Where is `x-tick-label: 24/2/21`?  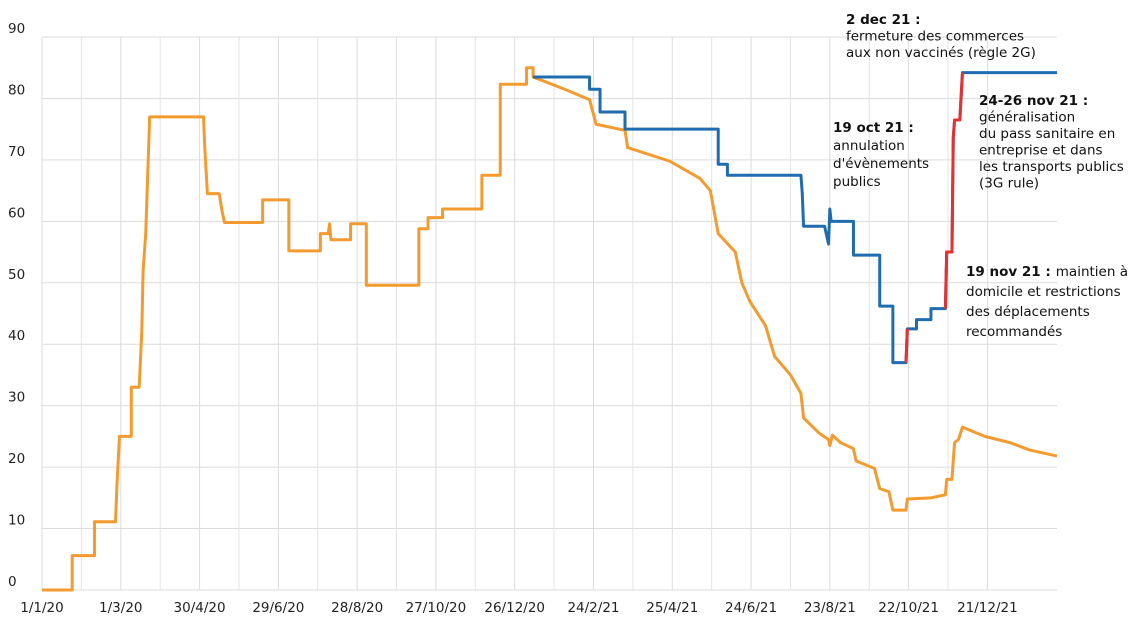 x-tick-label: 24/2/21 is located at coordinates (593, 608).